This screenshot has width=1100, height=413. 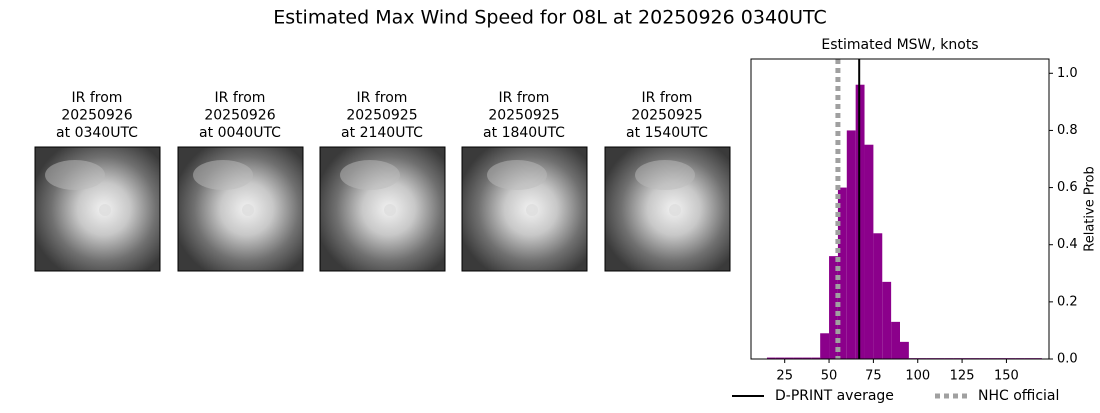 What do you see at coordinates (97, 133) in the screenshot?
I see `panel-title: at 0340UTC` at bounding box center [97, 133].